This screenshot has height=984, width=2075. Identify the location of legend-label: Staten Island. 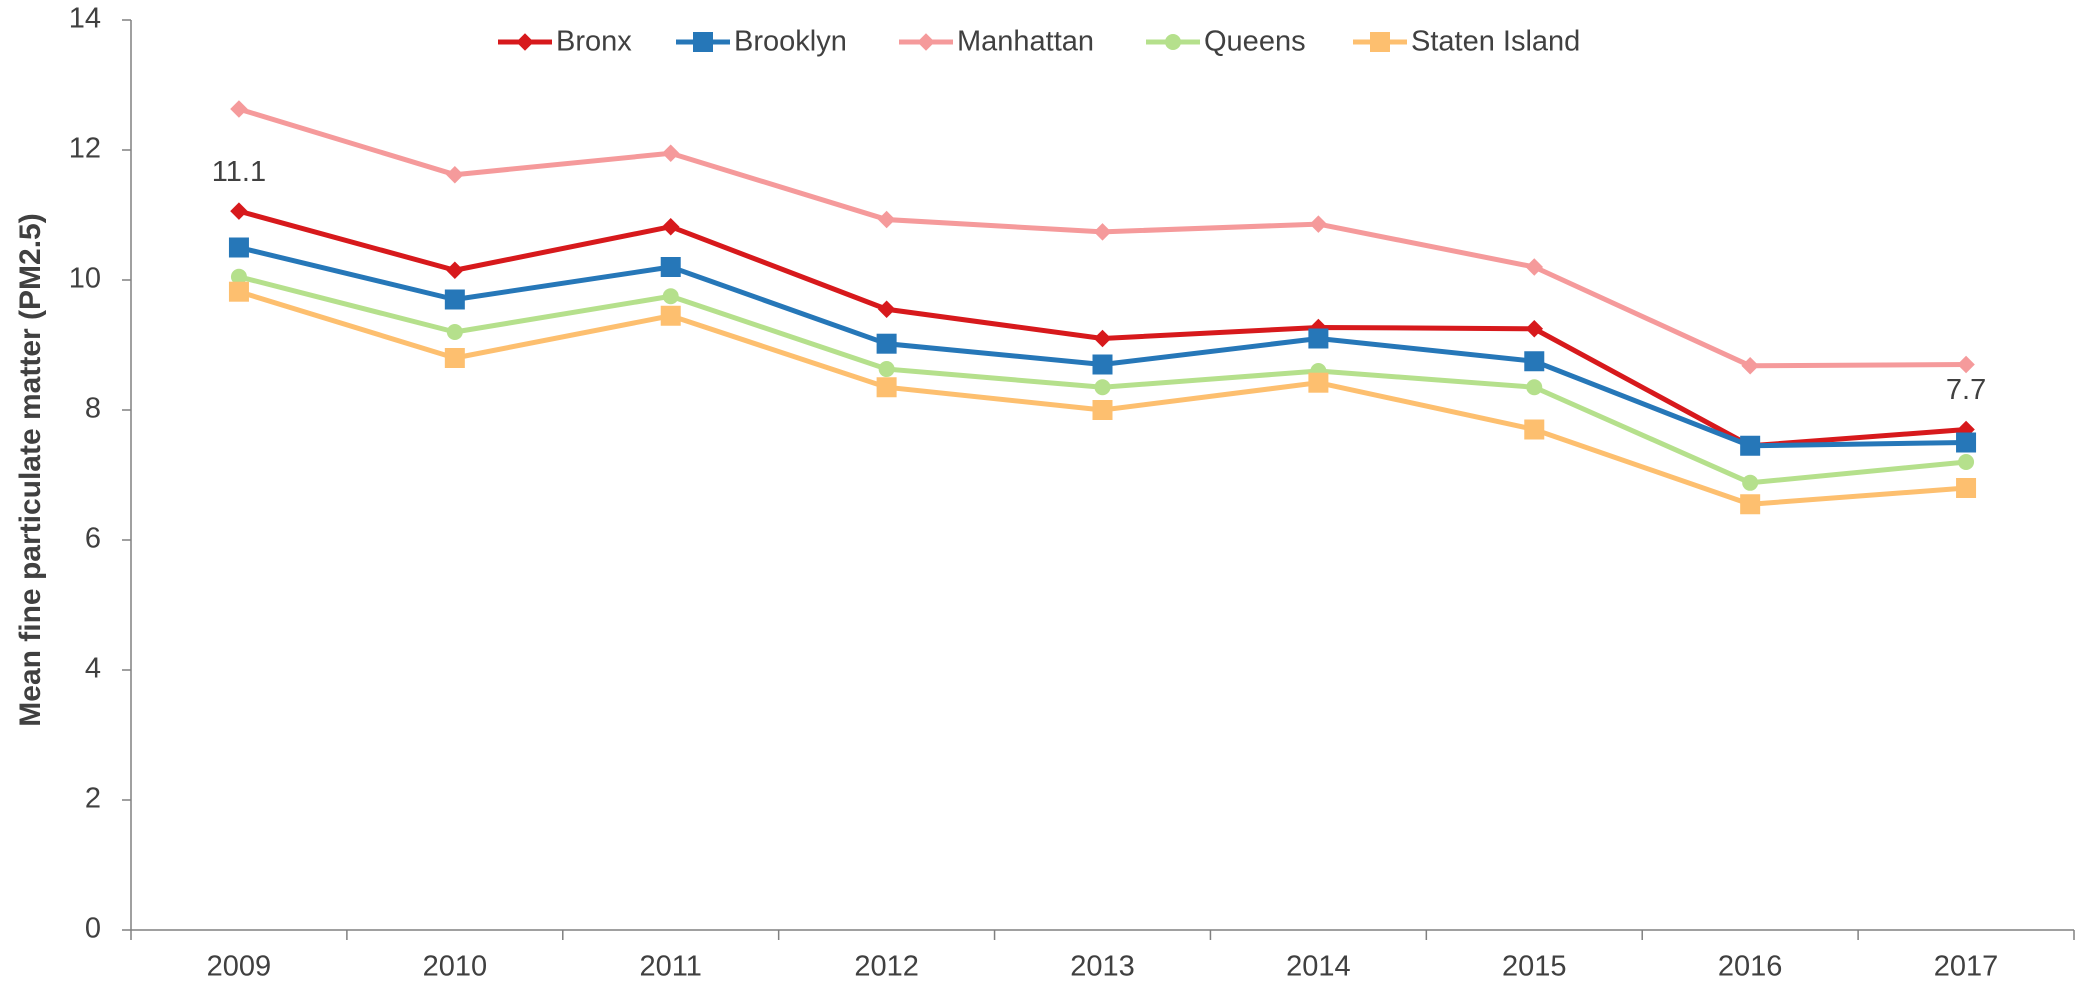
(1495, 42).